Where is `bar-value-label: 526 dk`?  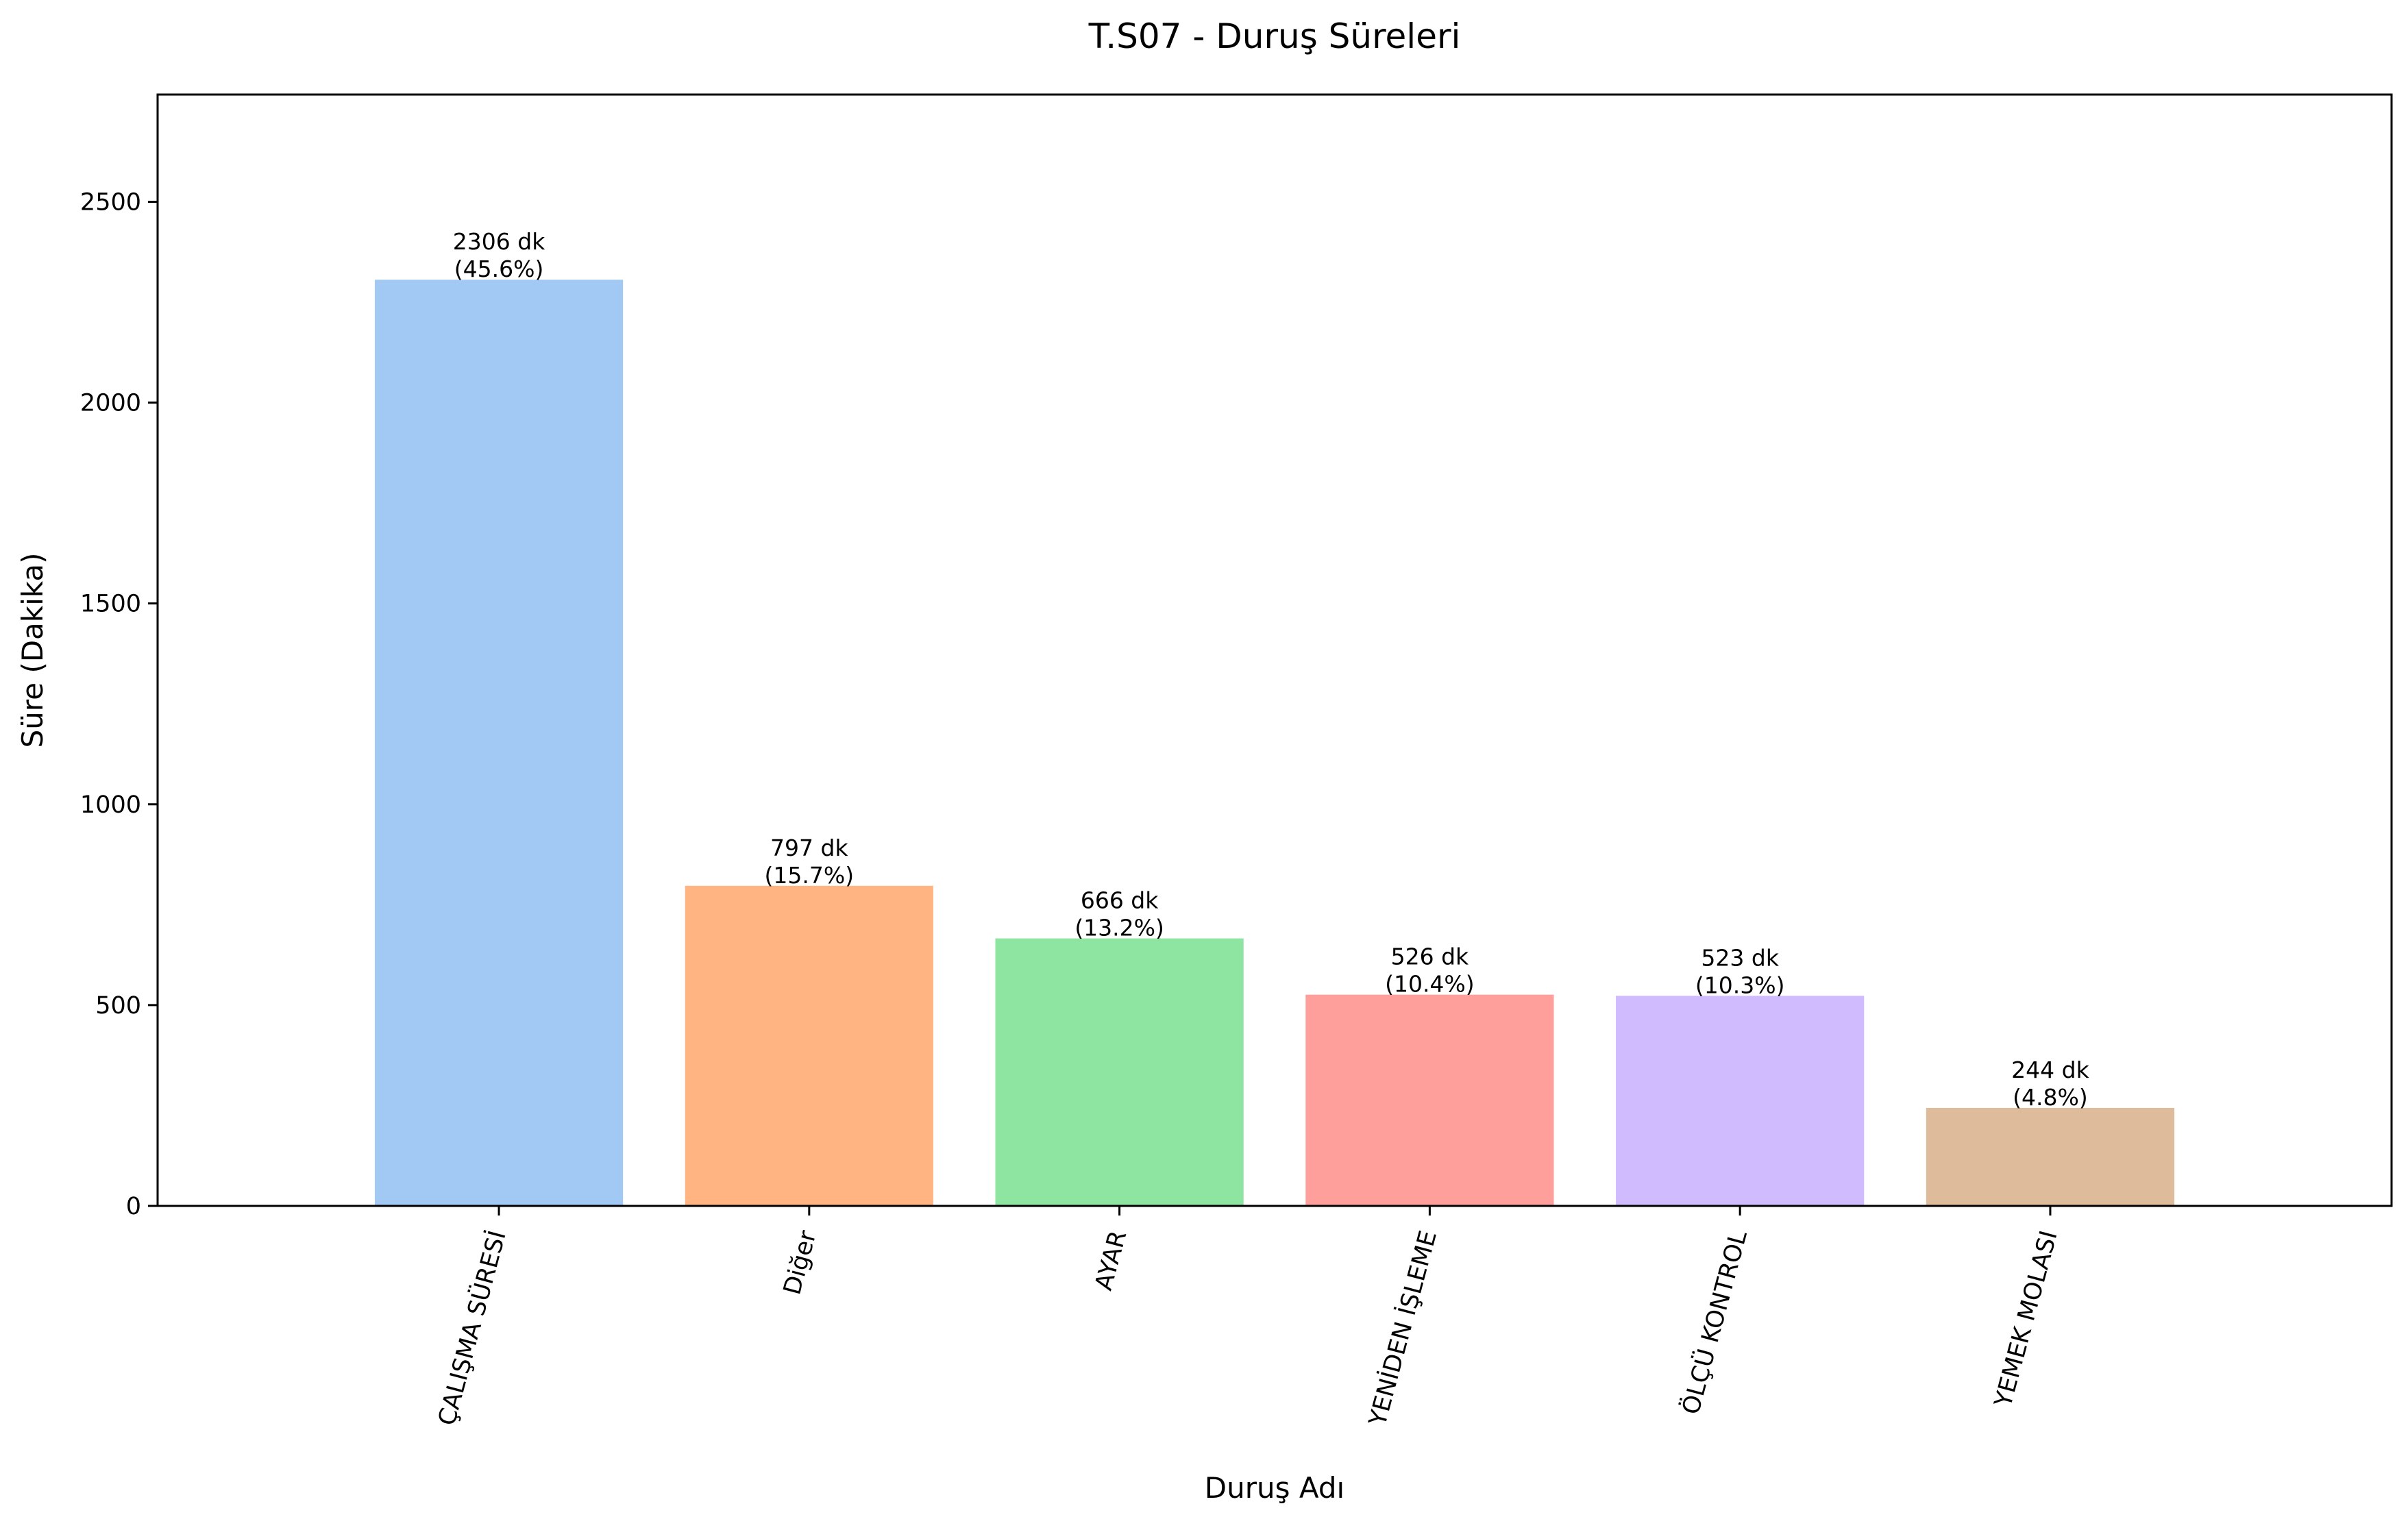 bar-value-label: 526 dk is located at coordinates (1430, 956).